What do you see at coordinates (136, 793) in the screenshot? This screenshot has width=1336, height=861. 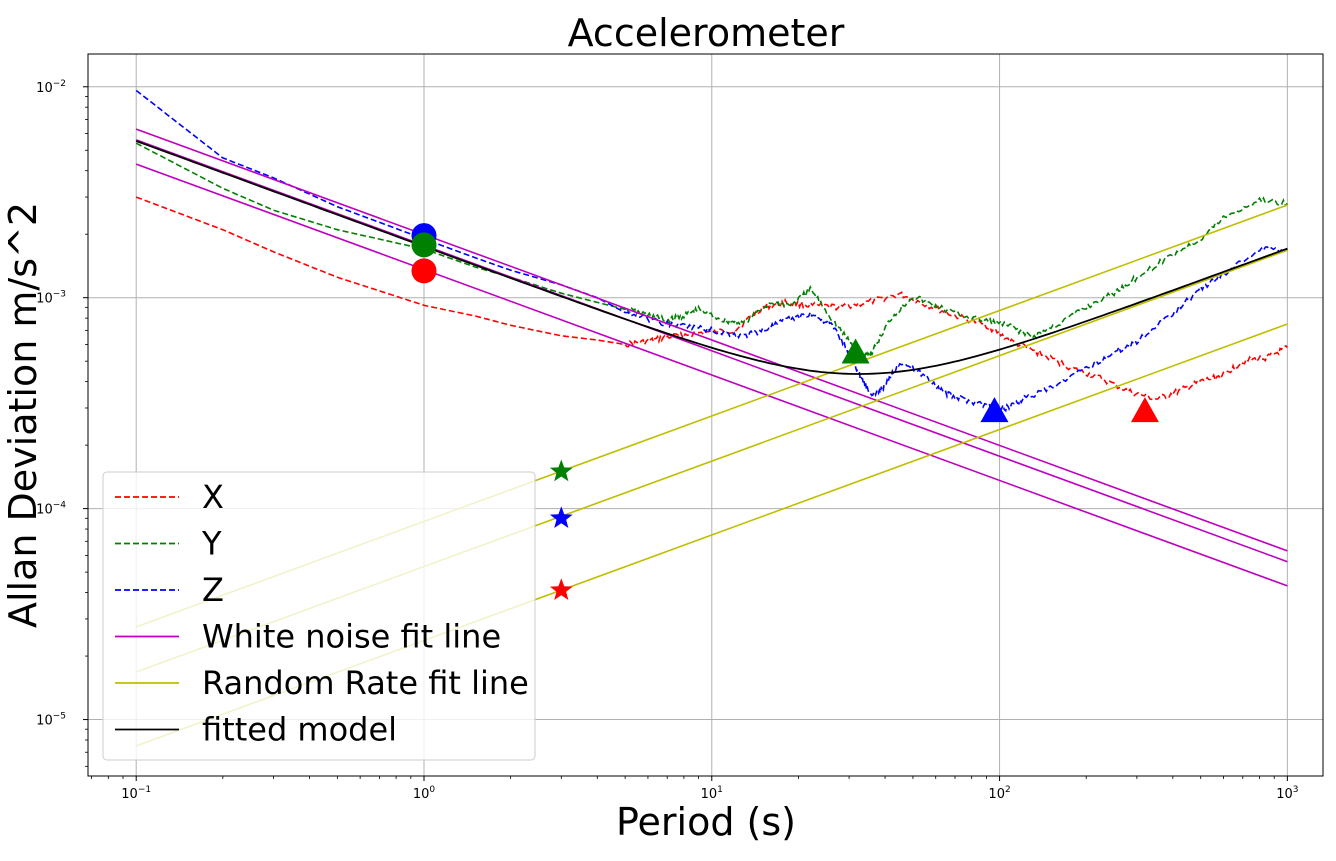 I see `x-tick-label: 10⁻¹` at bounding box center [136, 793].